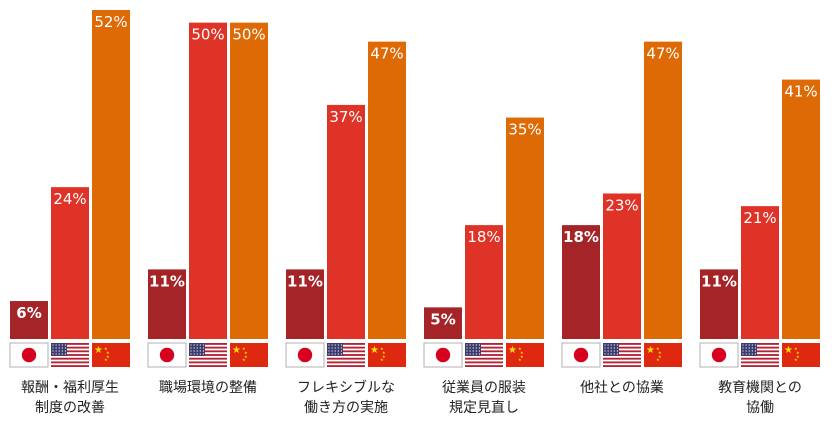 The width and height of the screenshot is (832, 437). I want to click on category-label: 協働, so click(760, 408).